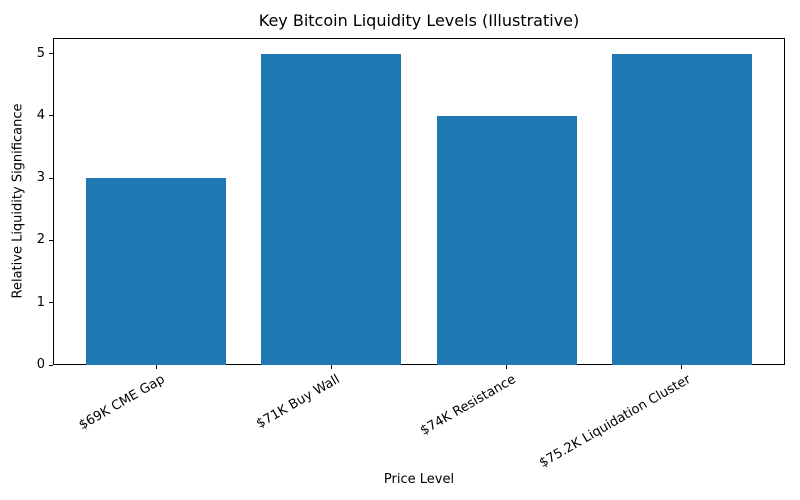  I want to click on y-axis-label: Relative Liquidity Significance, so click(18, 201).